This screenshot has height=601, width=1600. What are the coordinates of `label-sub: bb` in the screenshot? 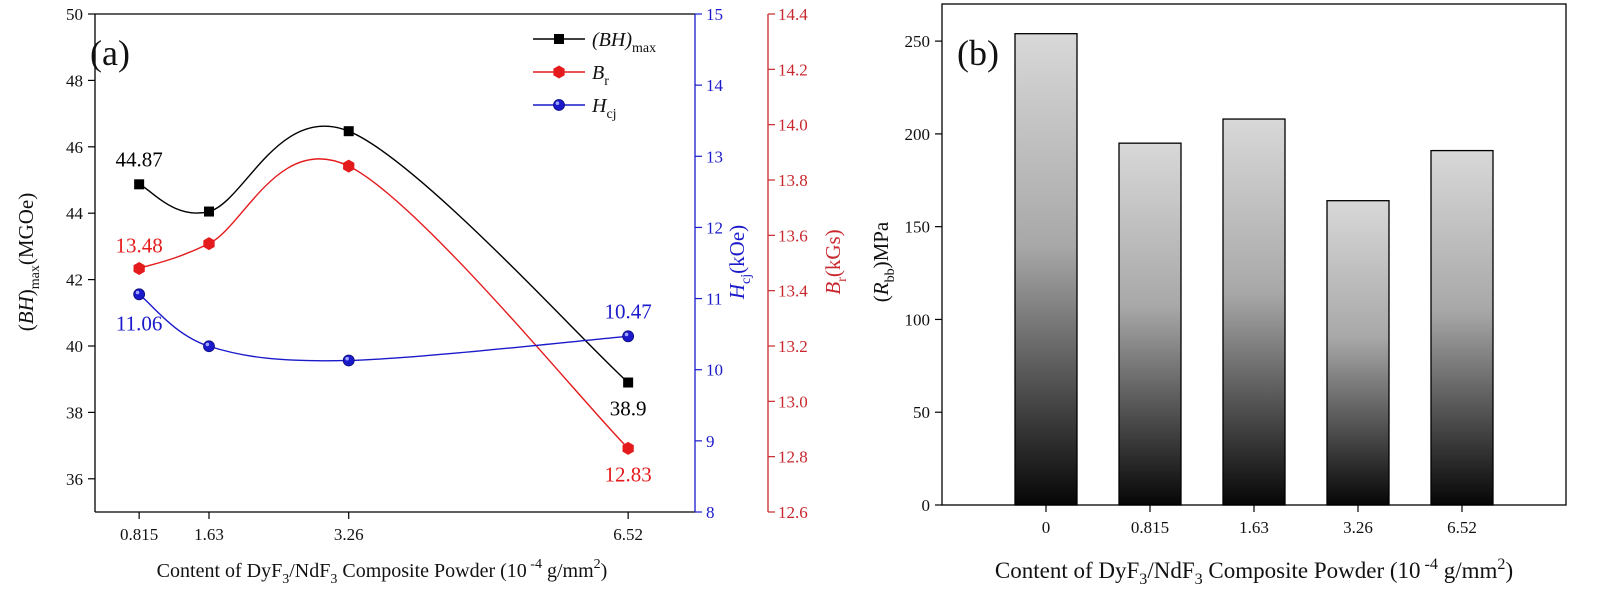 It's located at (890, 275).